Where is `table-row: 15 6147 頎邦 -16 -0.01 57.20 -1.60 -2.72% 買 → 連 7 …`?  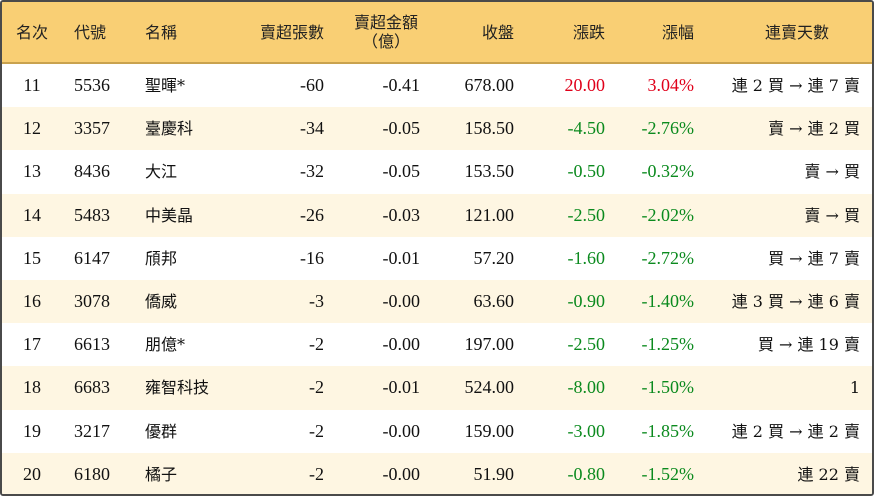 table-row: 15 6147 頎邦 -16 -0.01 57.20 -1.60 -2.72% 買 → 連 7 … is located at coordinates (437, 258).